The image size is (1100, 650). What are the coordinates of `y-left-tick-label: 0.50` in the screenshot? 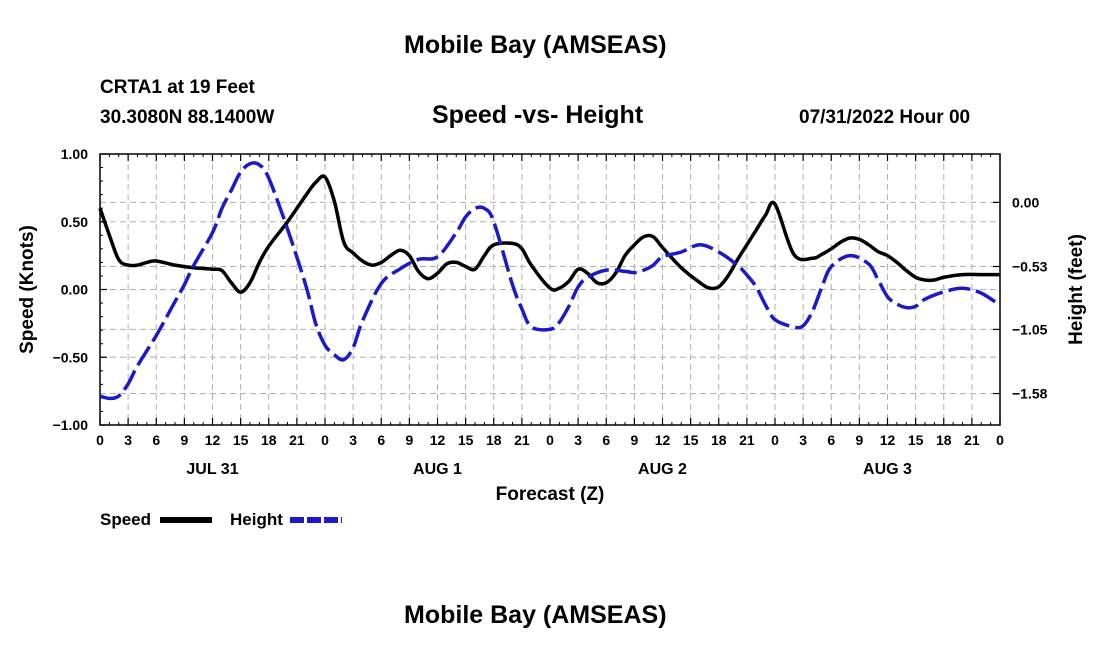 It's located at (74, 222).